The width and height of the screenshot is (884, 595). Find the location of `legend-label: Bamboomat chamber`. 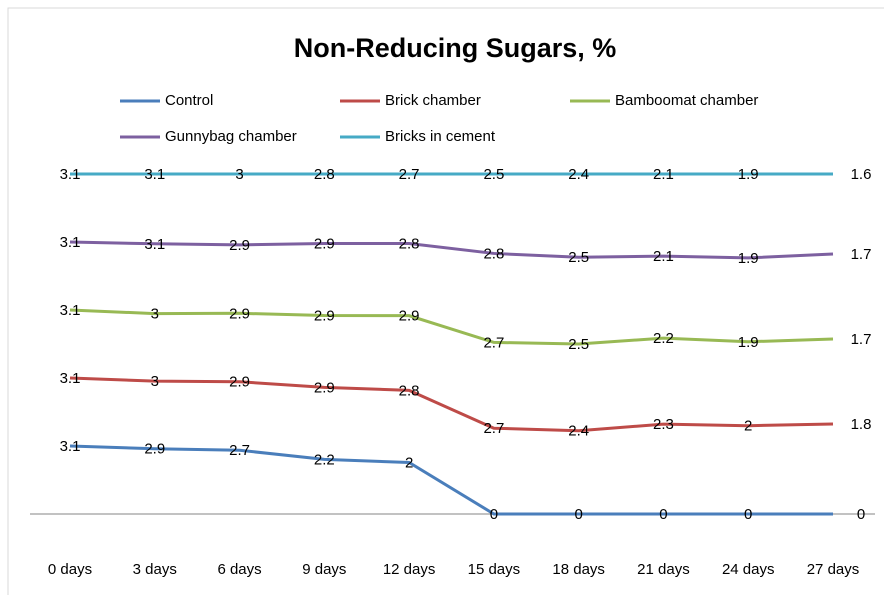

legend-label: Bamboomat chamber is located at coordinates (686, 100).